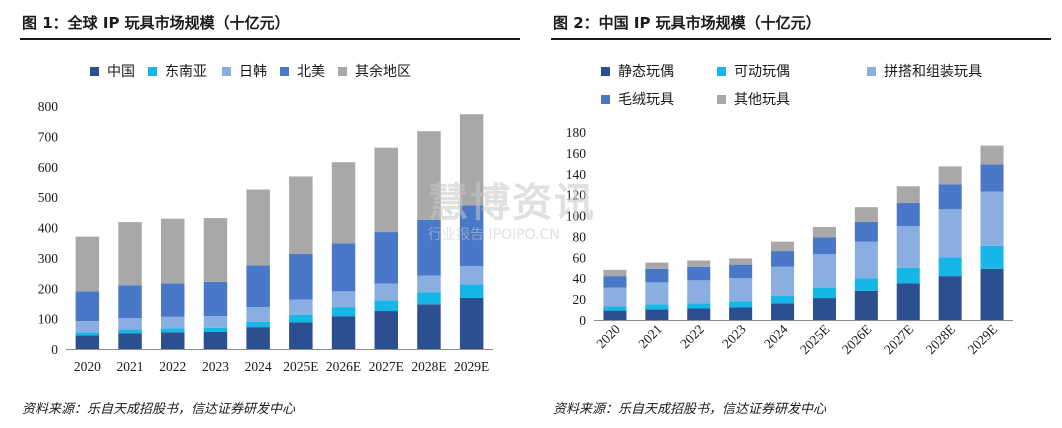 The height and width of the screenshot is (428, 1062). Describe the element at coordinates (48, 197) in the screenshot. I see `y-tick-label: 500` at that location.